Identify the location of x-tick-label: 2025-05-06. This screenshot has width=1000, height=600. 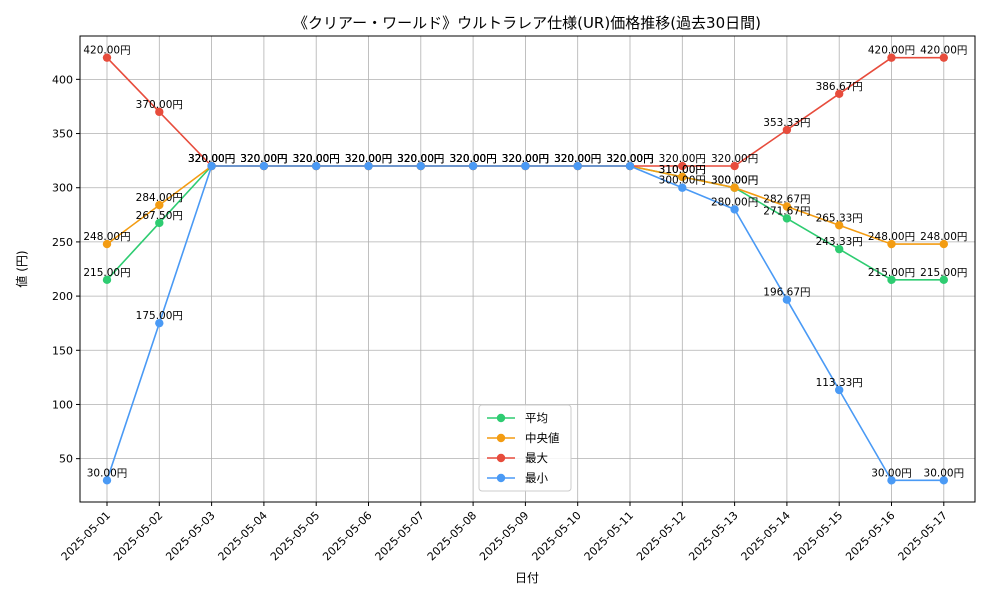
(347, 536).